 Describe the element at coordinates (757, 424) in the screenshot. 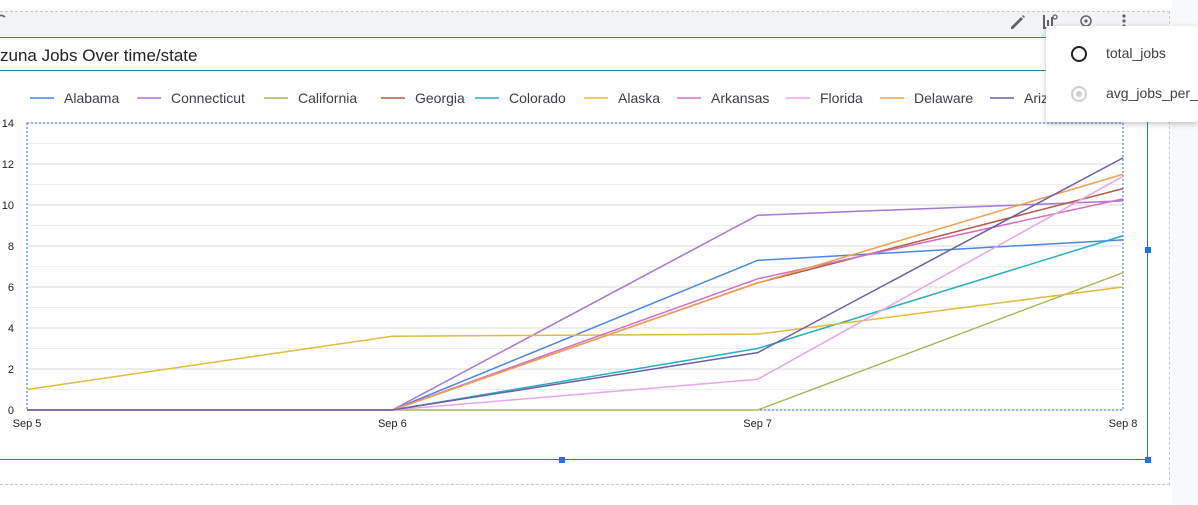

I see `x-tick-label: Sep 7` at that location.